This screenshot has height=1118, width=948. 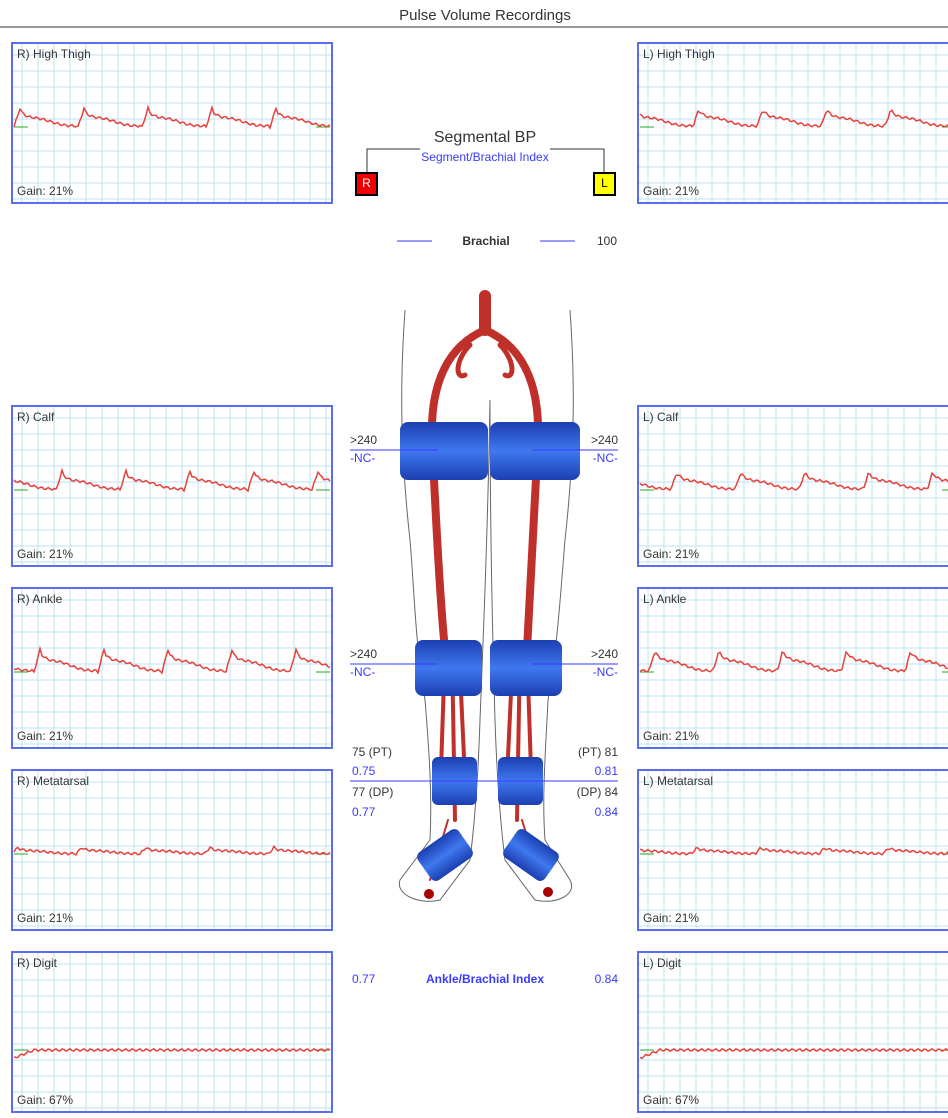 I want to click on pressure: (DP) 84, so click(x=598, y=792).